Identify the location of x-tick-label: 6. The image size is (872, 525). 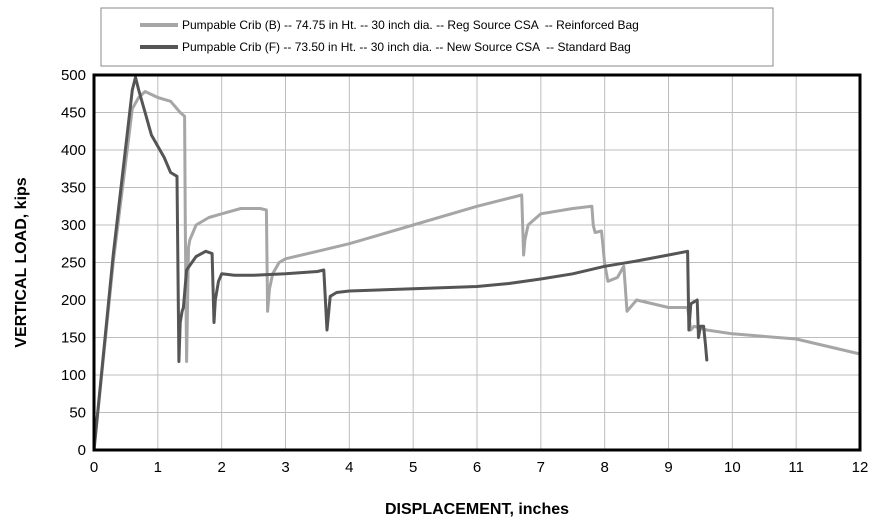
(477, 467).